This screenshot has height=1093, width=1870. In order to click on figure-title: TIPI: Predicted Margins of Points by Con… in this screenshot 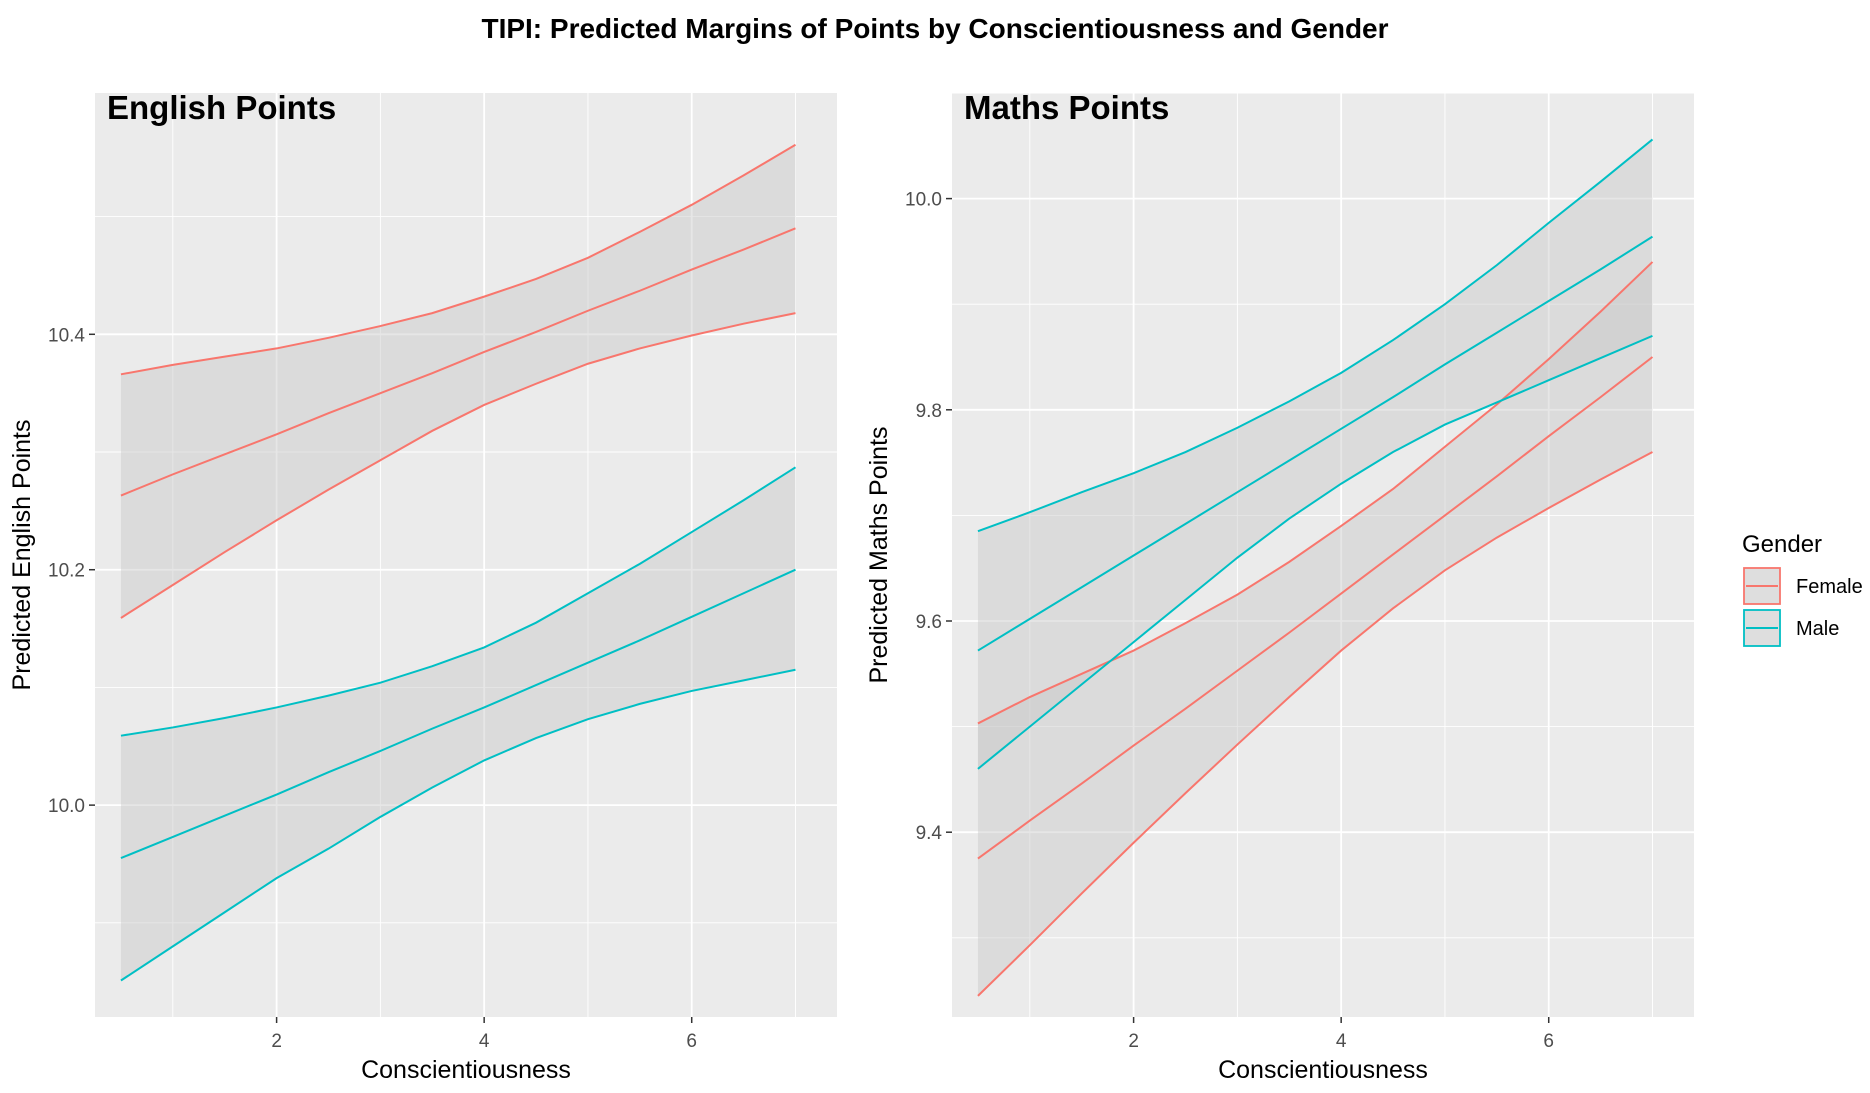, I will do `click(934, 28)`.